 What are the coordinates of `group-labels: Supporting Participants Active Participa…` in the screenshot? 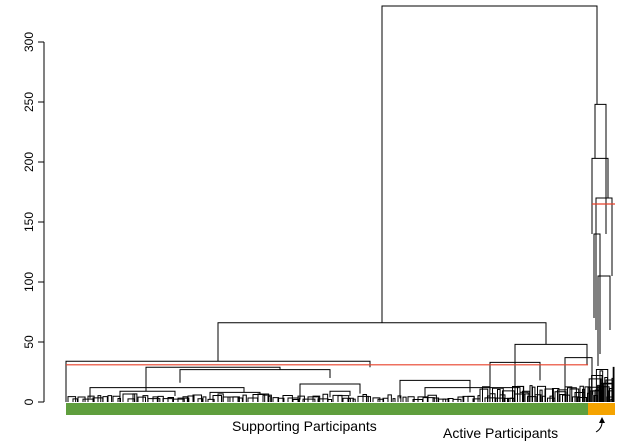 It's located at (395, 429).